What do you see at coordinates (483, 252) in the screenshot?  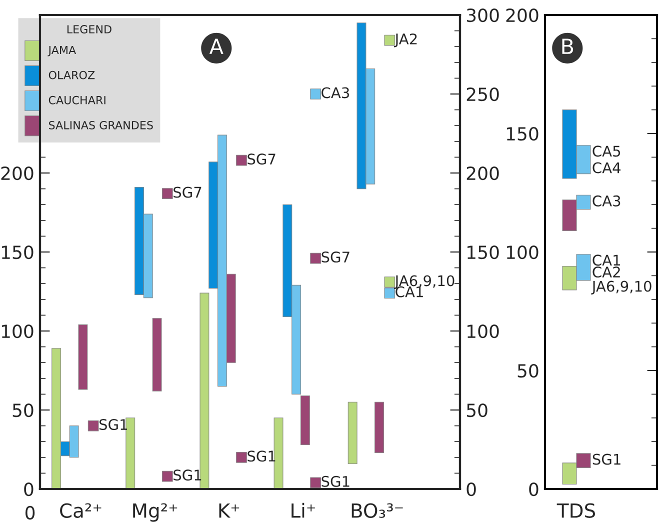 I see `y2-tick-label: 150` at bounding box center [483, 252].